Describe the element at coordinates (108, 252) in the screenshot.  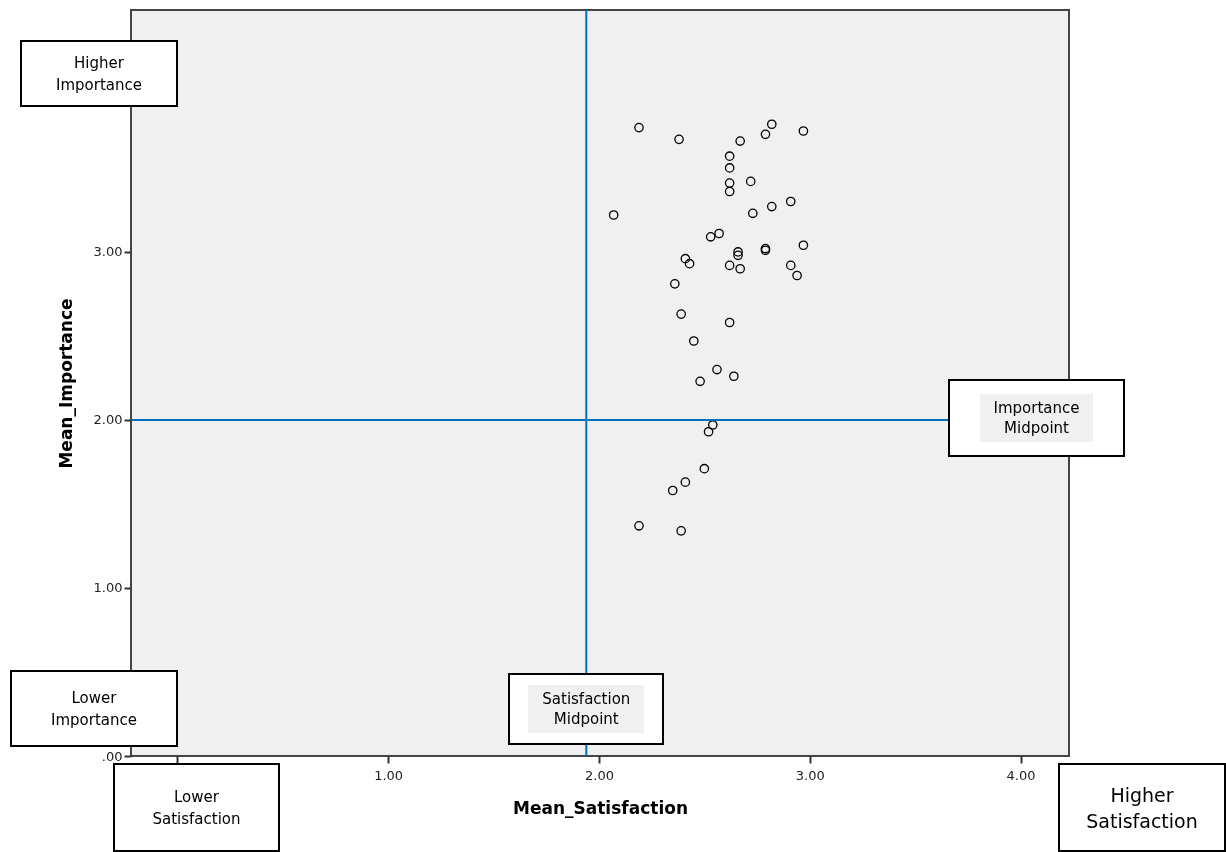
I see `y-tick-label: 3.00` at that location.